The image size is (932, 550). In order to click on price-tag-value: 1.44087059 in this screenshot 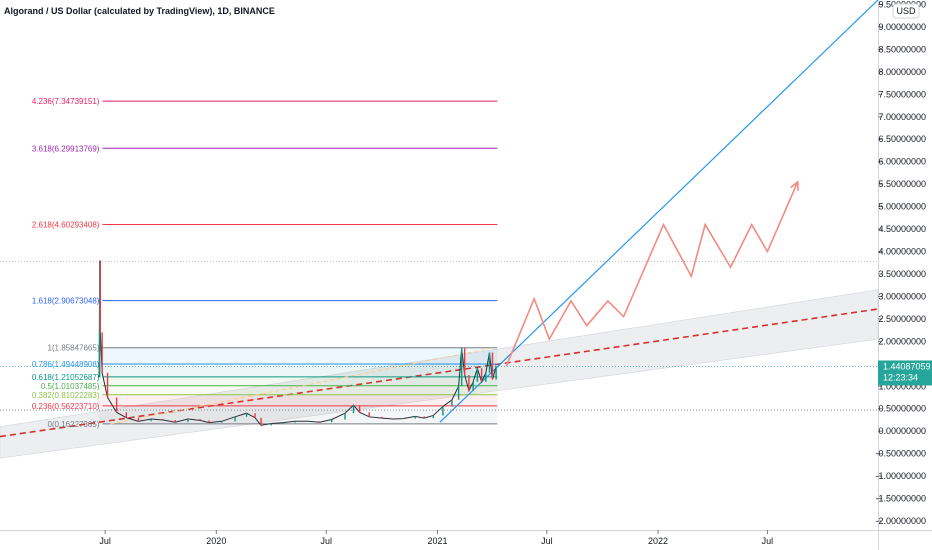, I will do `click(907, 366)`.